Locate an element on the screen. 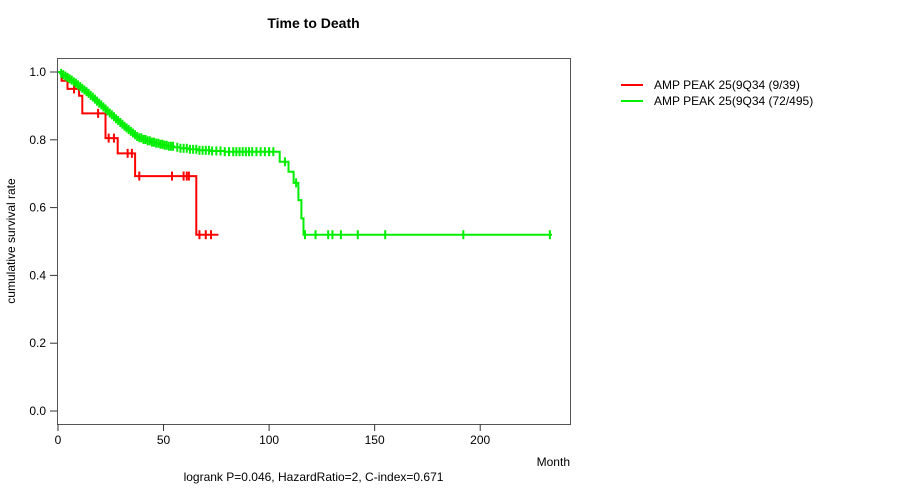  x-tick-label: 100 is located at coordinates (269, 440).